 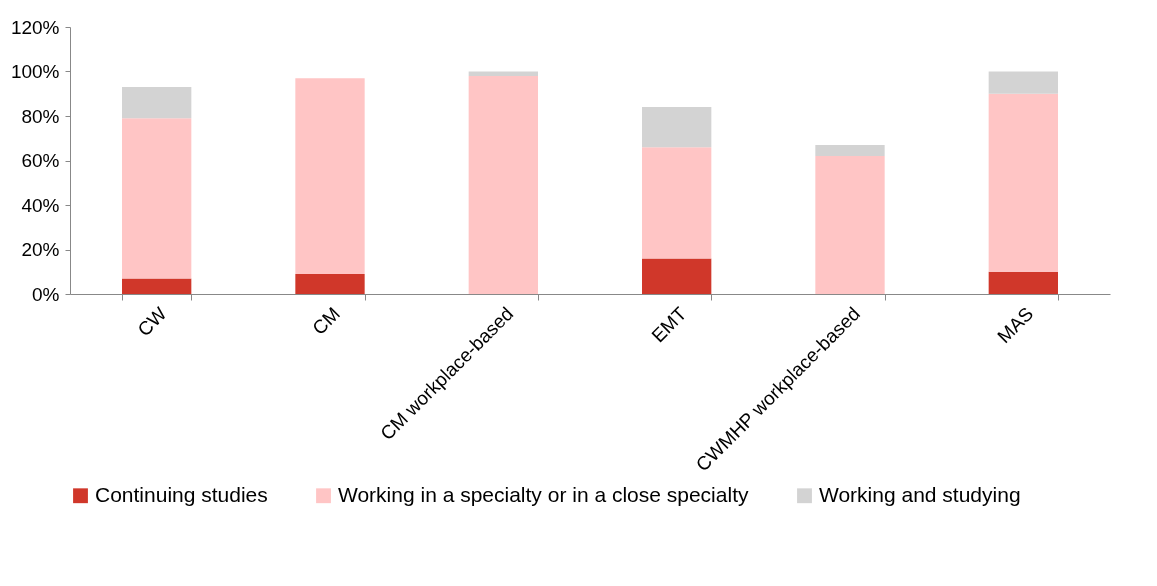 I want to click on y-tick-label: 0%, so click(x=46, y=294).